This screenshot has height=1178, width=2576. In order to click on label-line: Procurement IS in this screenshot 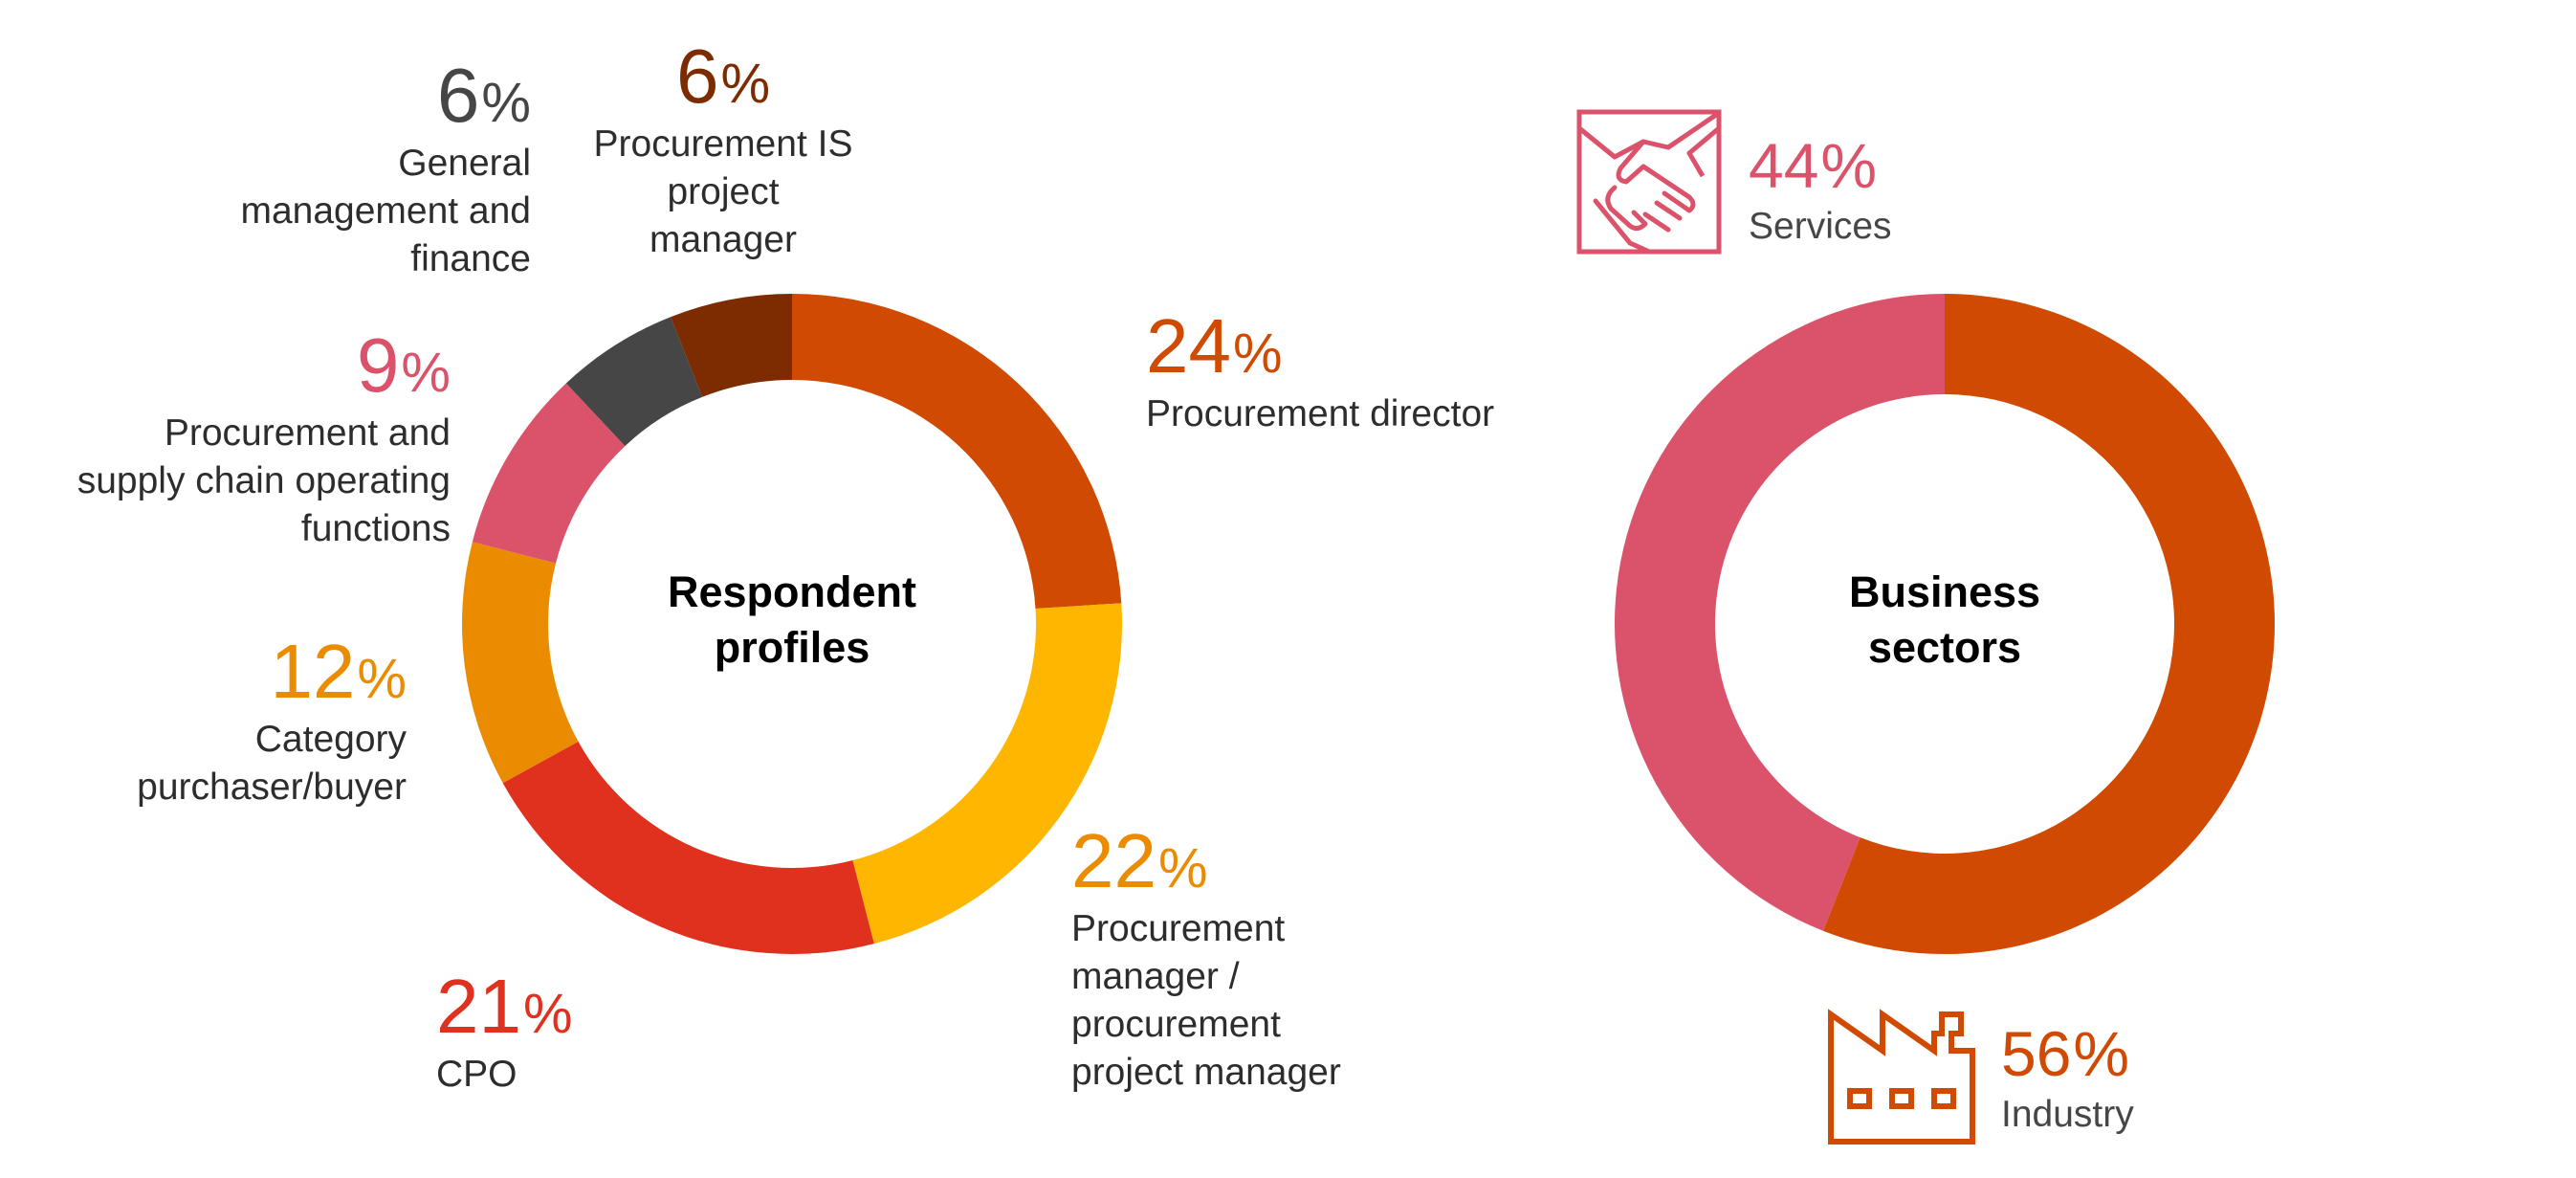, I will do `click(723, 144)`.